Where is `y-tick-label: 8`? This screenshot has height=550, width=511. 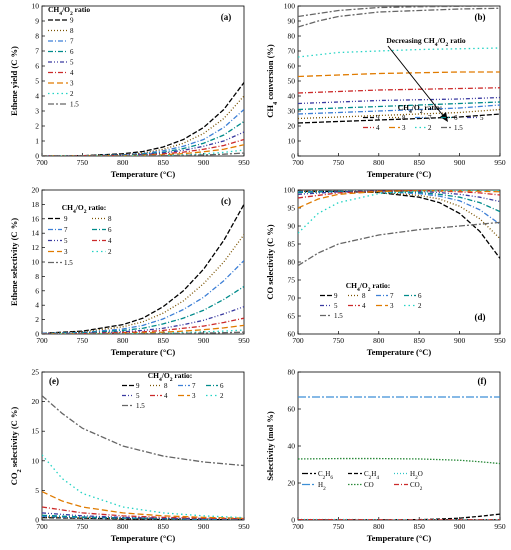 y-tick-label: 8 is located at coordinates (37, 276).